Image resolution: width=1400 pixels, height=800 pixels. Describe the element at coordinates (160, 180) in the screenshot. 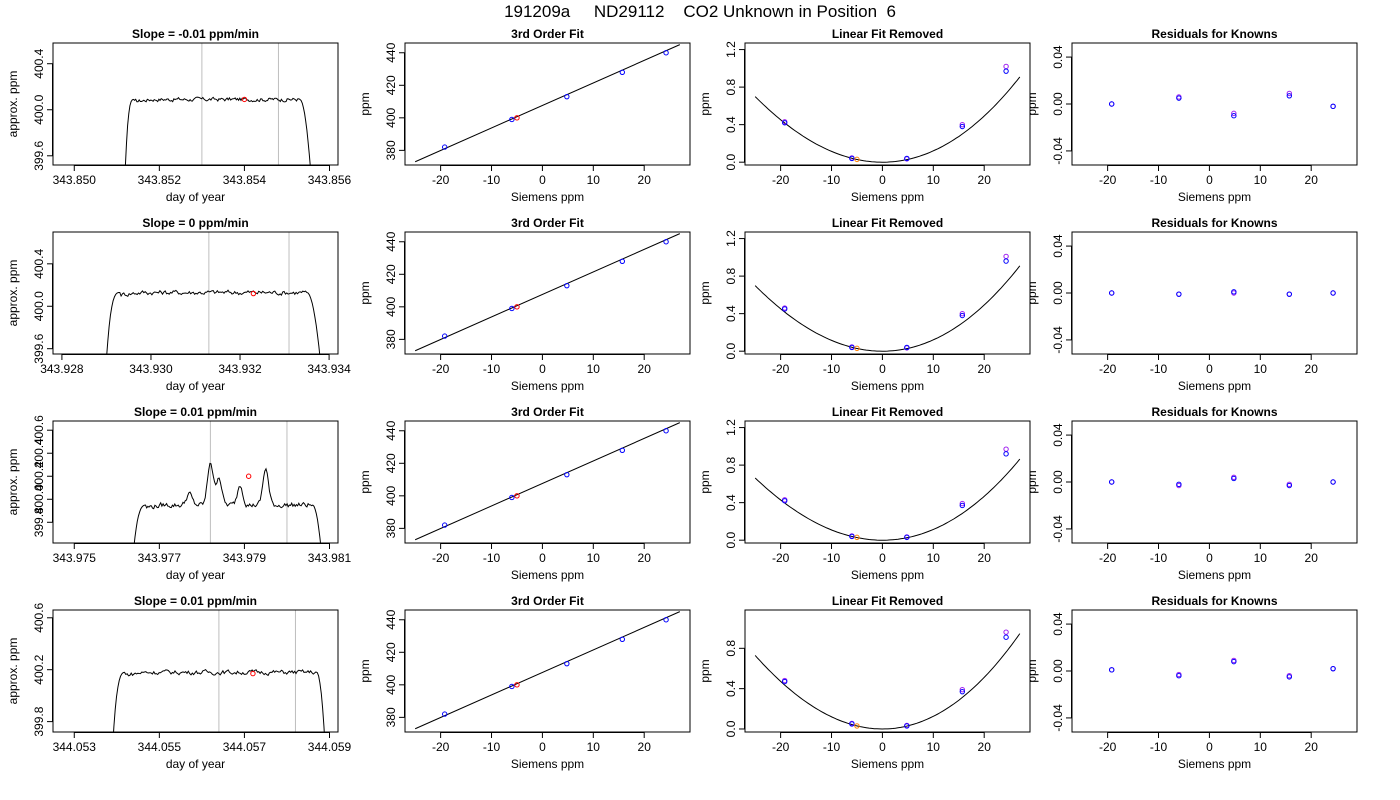

I see `x-tick-label: 343.852` at that location.